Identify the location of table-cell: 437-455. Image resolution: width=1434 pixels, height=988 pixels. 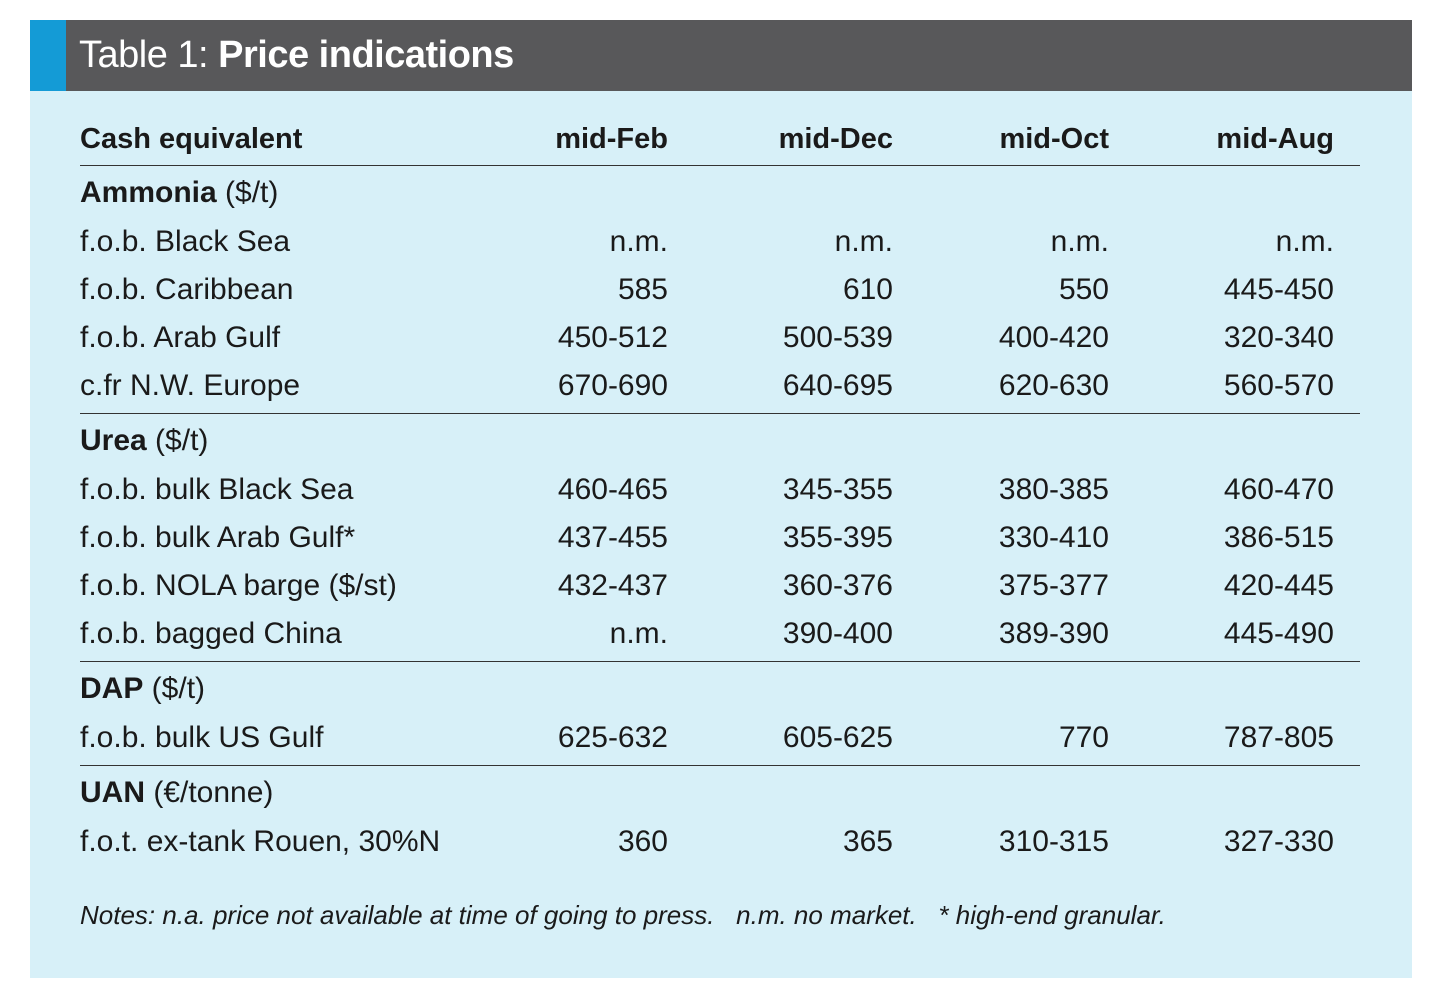
(612, 537).